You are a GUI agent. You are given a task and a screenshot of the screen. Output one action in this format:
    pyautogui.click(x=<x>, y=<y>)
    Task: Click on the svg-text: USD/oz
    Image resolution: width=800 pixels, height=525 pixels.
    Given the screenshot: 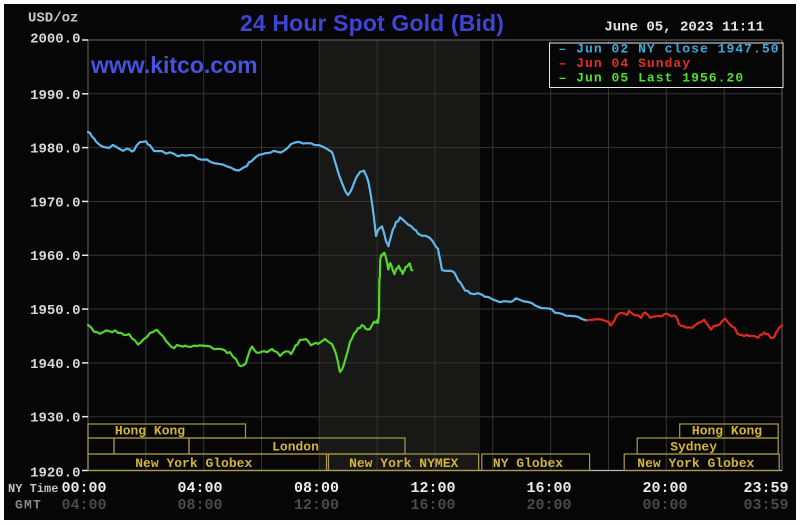 What is the action you would take?
    pyautogui.click(x=53, y=19)
    